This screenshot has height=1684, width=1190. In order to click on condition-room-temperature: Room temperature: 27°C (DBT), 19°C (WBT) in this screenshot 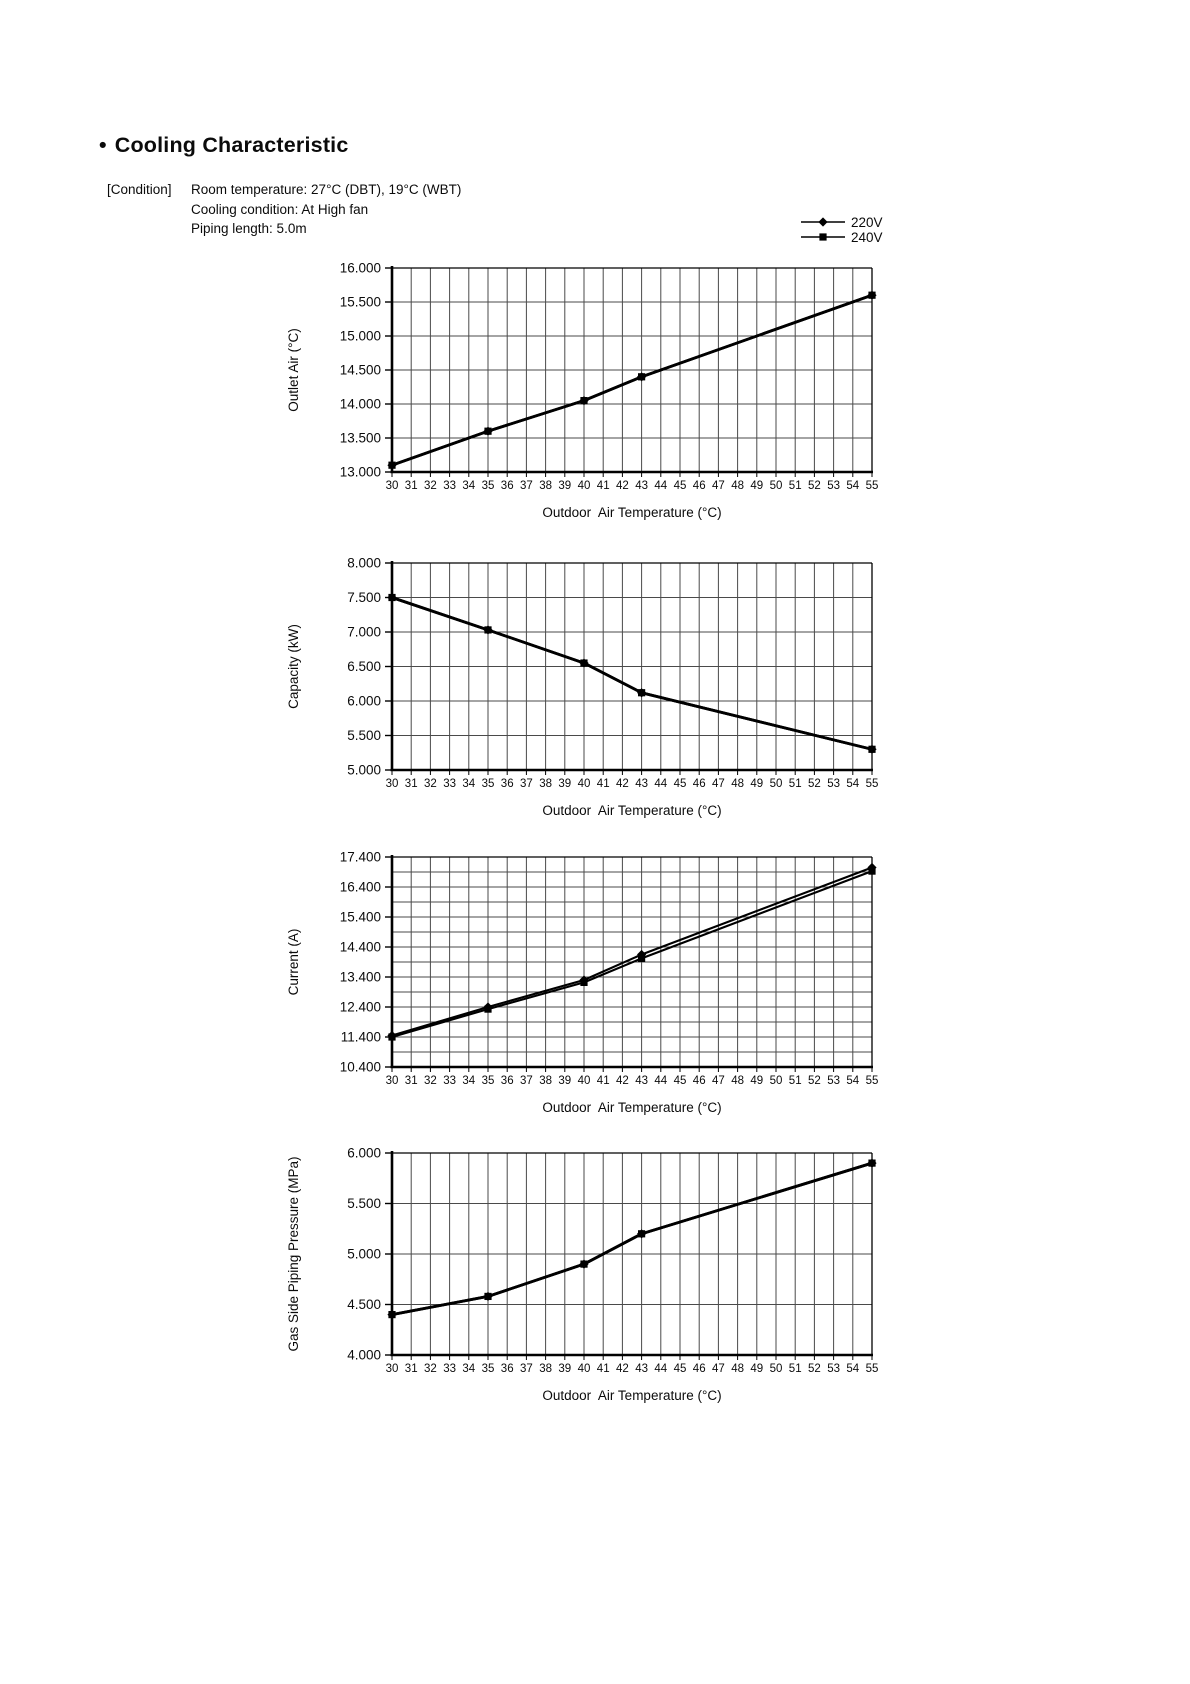, I will do `click(326, 189)`.